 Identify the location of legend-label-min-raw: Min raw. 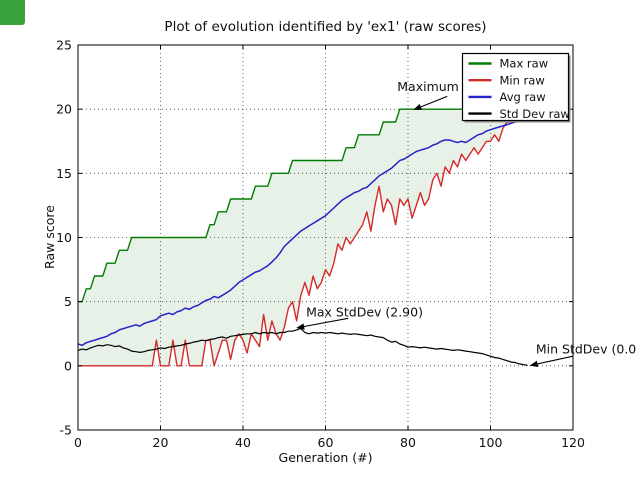
(522, 80).